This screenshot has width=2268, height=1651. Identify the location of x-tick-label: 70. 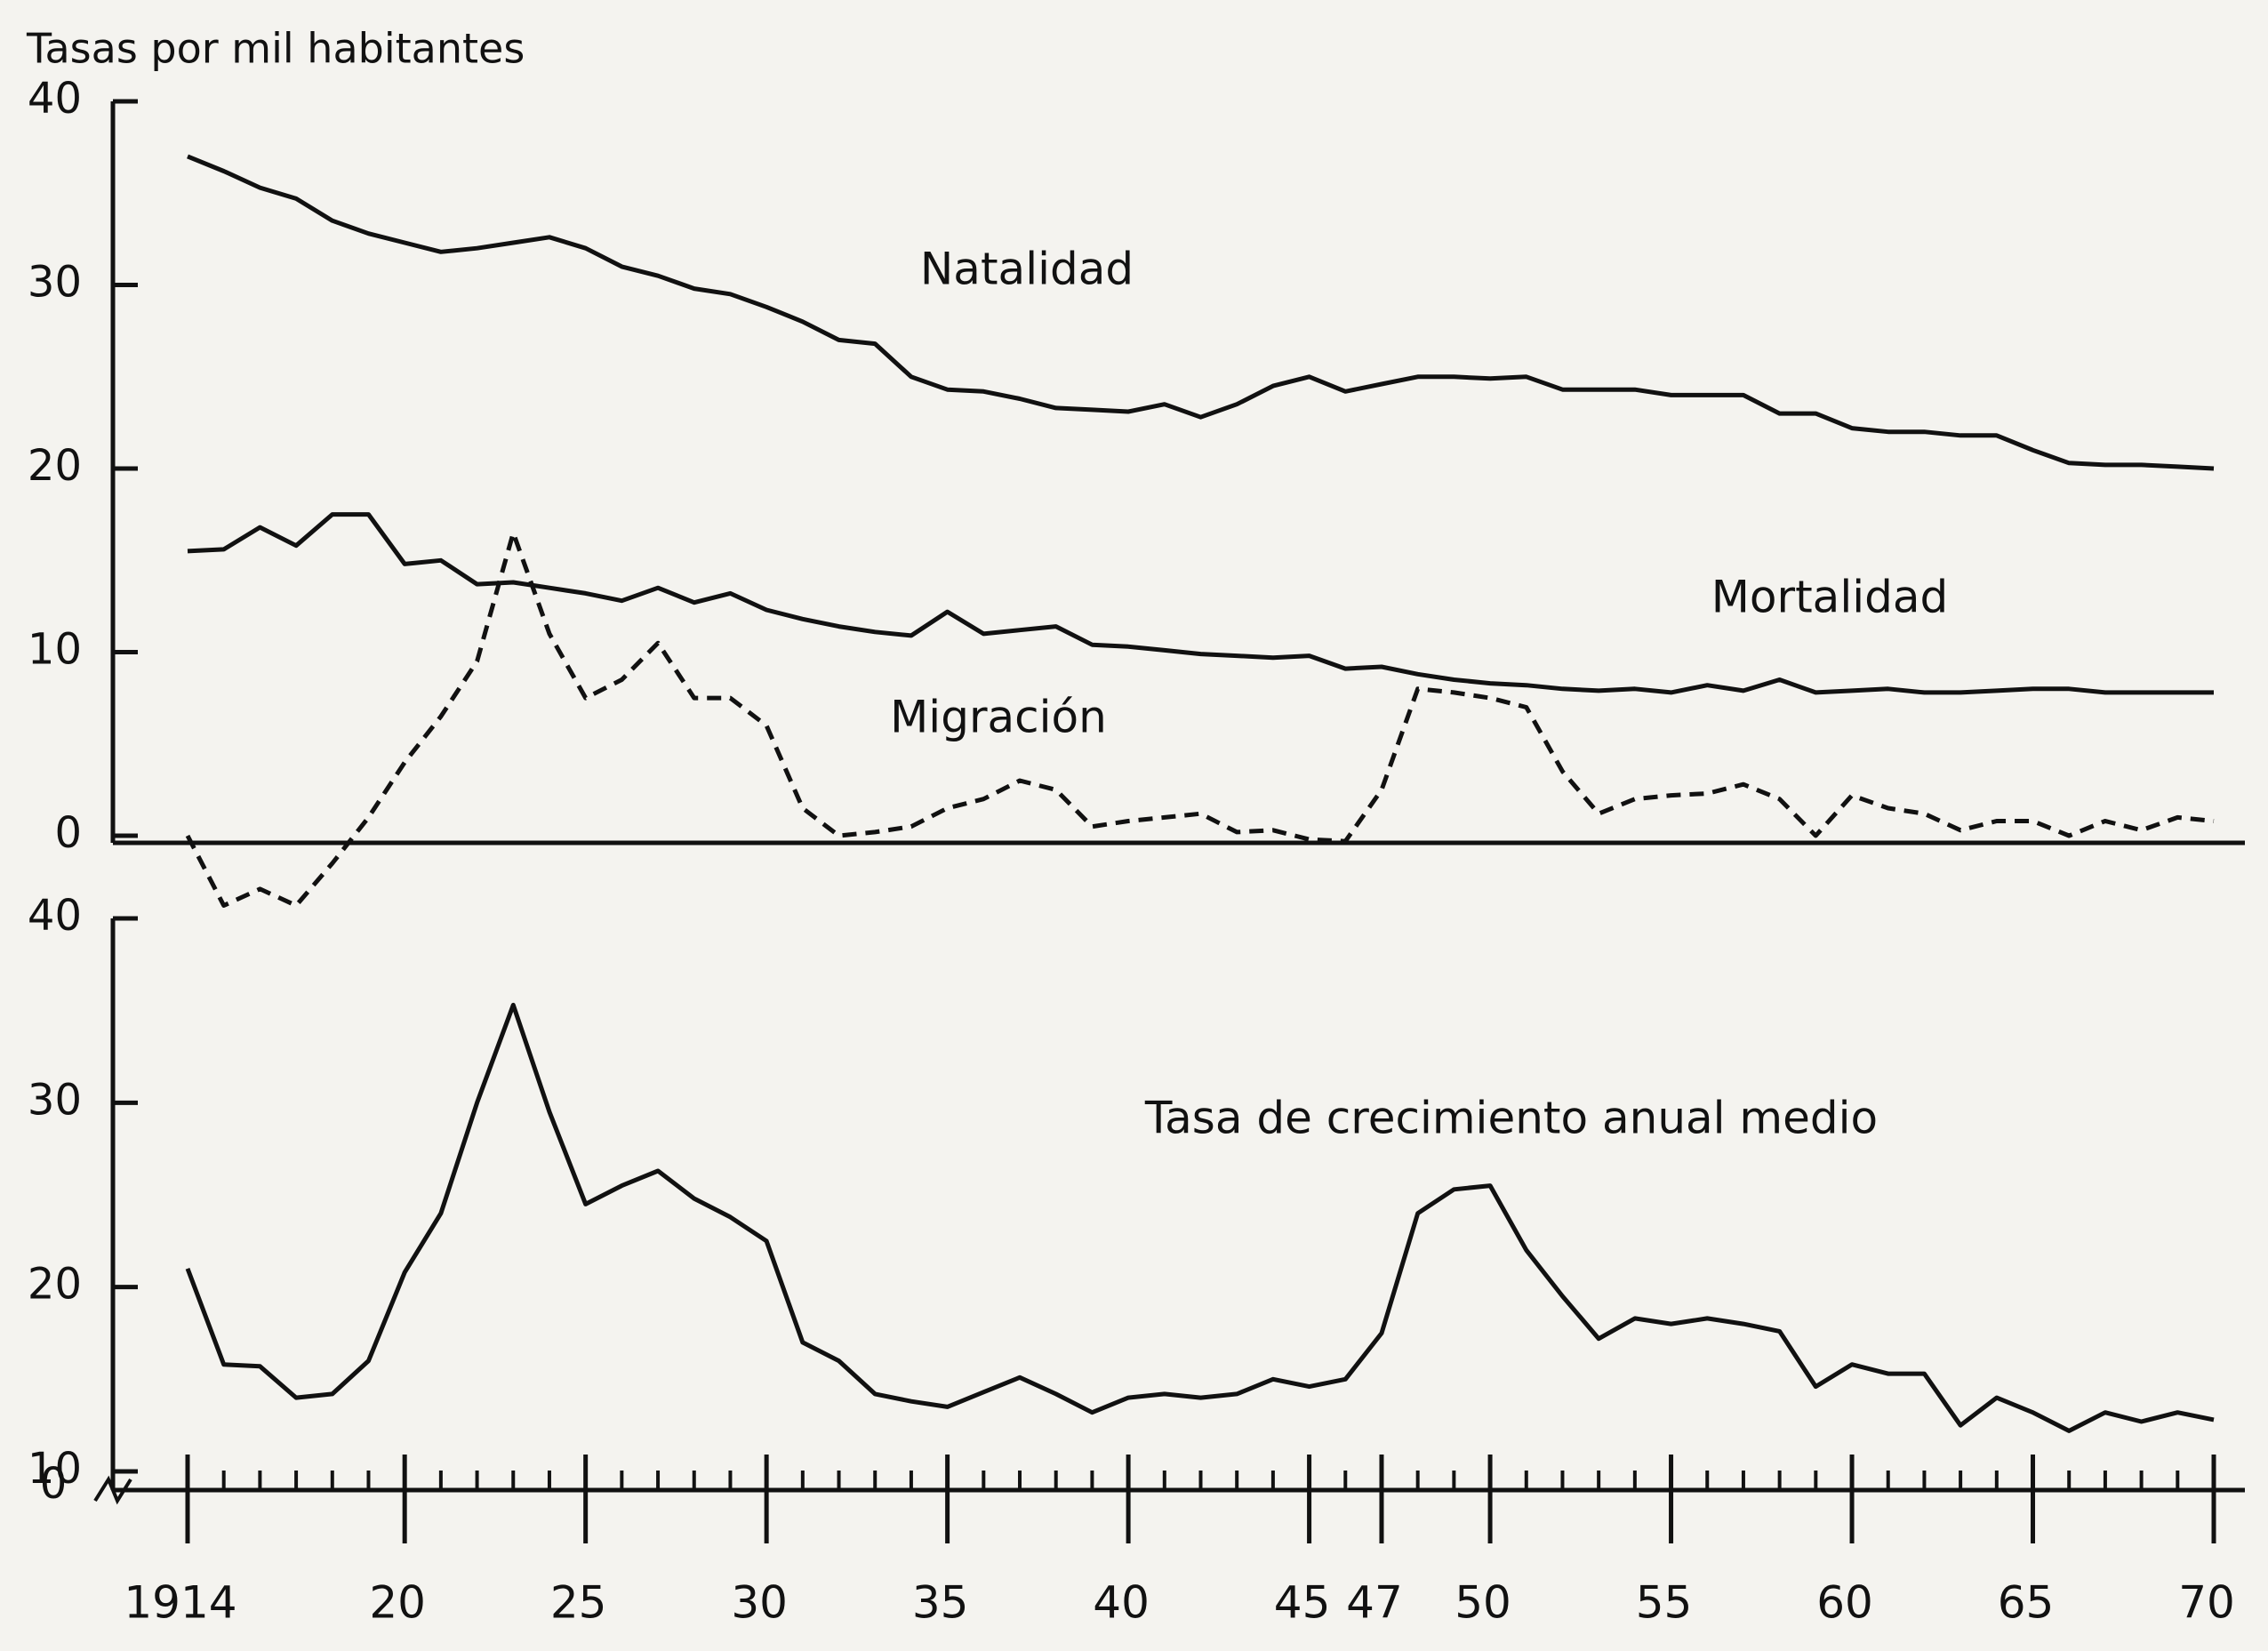
(2206, 1603).